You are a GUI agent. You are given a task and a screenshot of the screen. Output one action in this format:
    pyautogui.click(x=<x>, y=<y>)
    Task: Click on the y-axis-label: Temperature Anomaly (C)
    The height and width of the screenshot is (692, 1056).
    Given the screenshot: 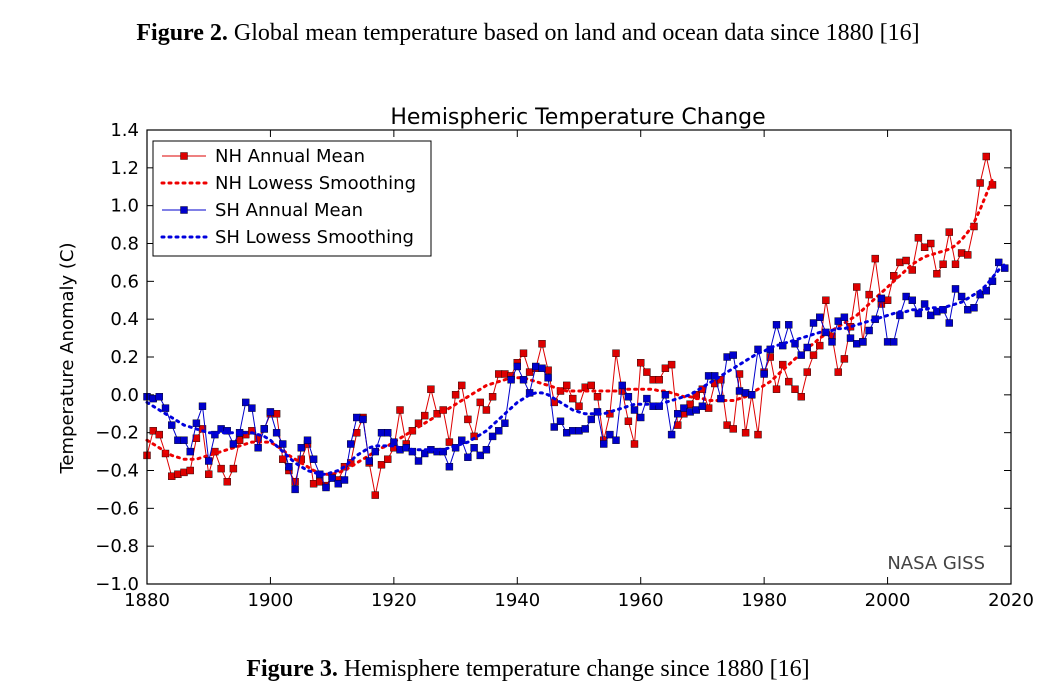 What is the action you would take?
    pyautogui.click(x=67, y=358)
    